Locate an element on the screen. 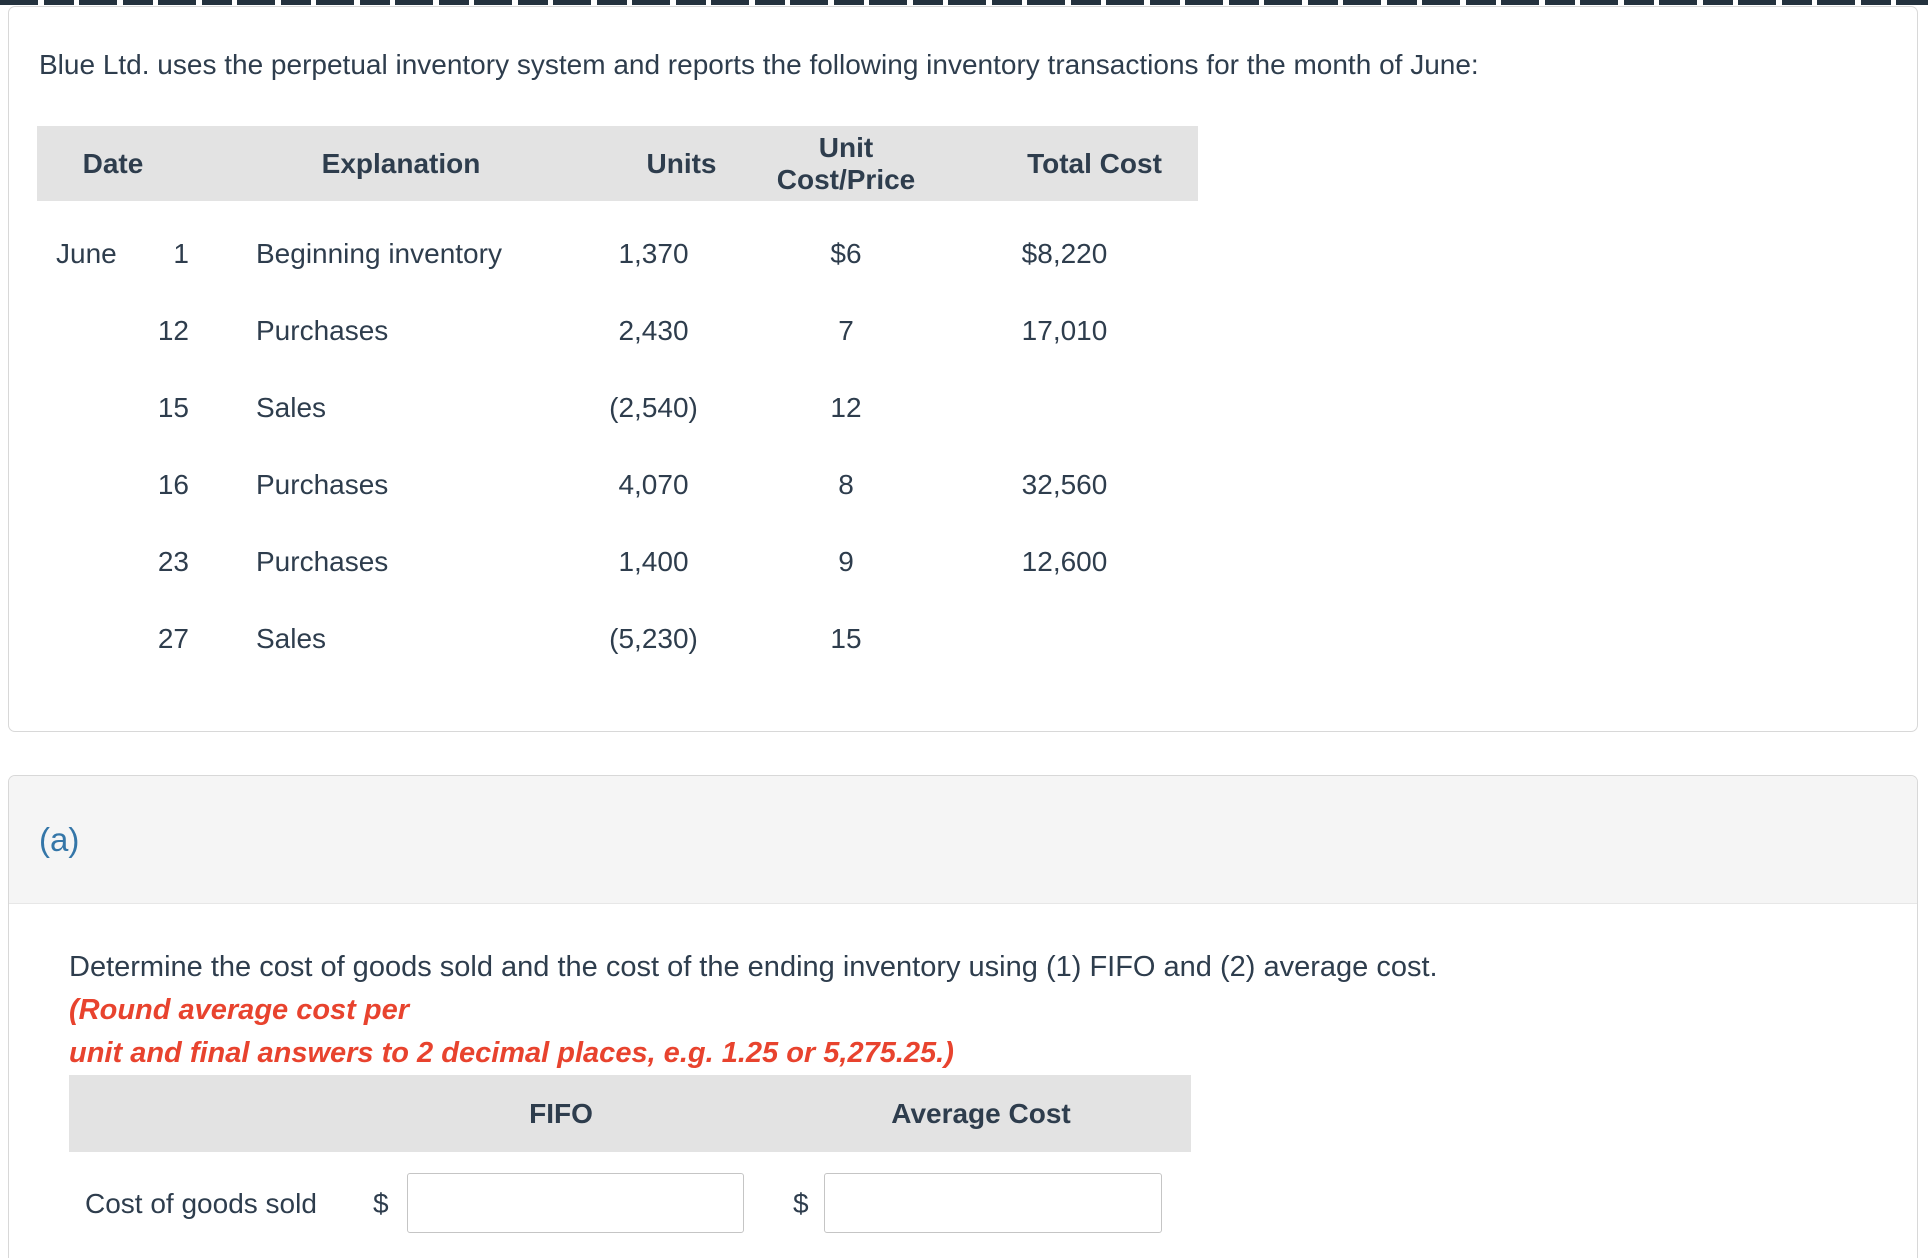 The height and width of the screenshot is (1258, 1928). cell-total-cost: $8,220 is located at coordinates (1064, 253).